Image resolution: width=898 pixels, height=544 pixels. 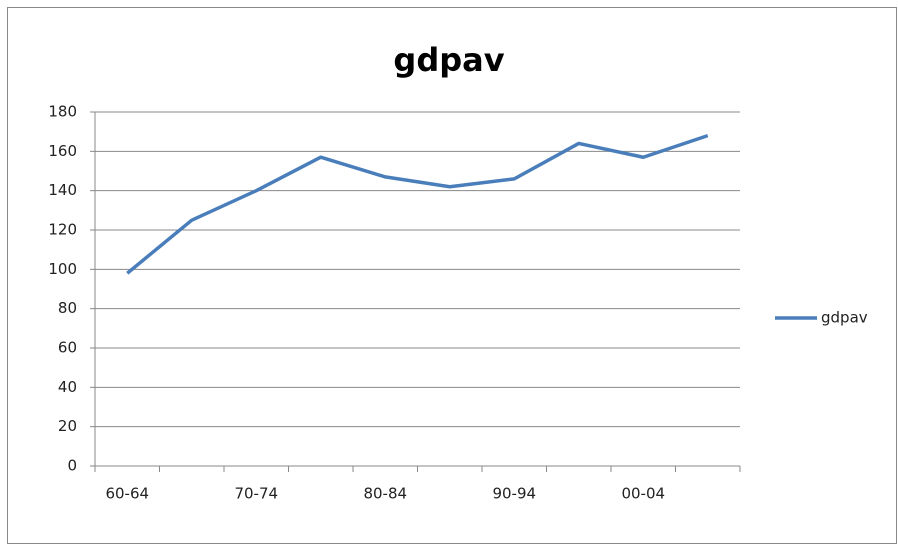 I want to click on y-tick-label: 60, so click(x=67, y=348).